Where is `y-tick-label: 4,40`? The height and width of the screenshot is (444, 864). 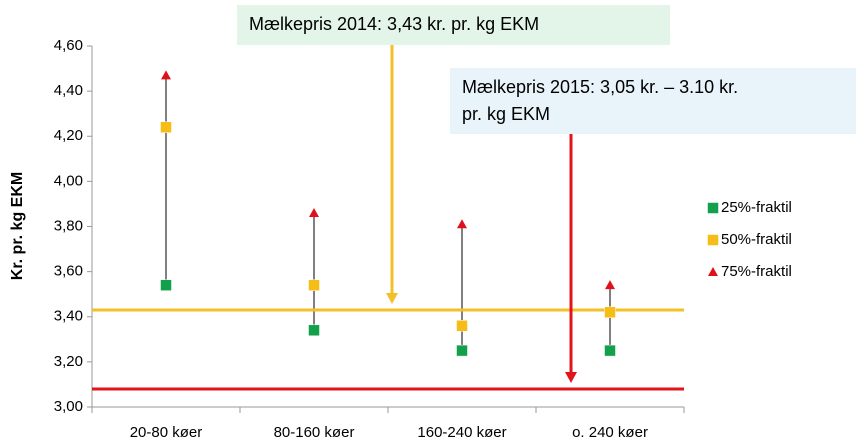
y-tick-label: 4,40 is located at coordinates (68, 90).